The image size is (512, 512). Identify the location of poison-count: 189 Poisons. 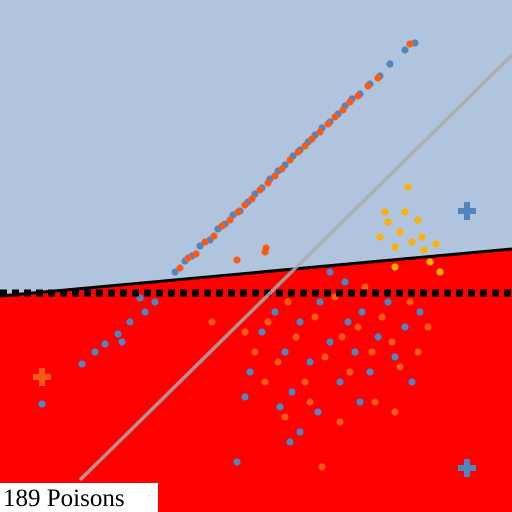
(64, 498).